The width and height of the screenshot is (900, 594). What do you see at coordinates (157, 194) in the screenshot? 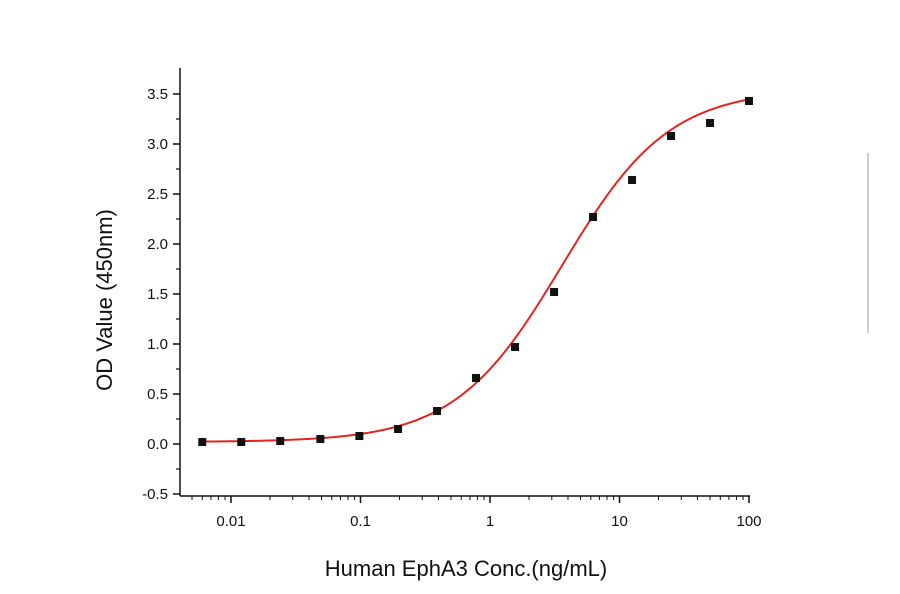
I see `y-tick-label: 2.5` at bounding box center [157, 194].